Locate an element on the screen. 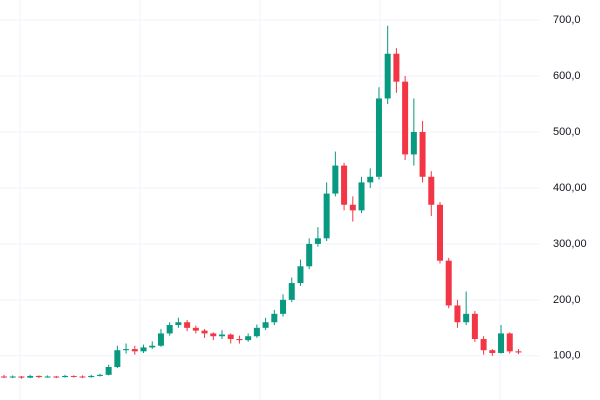  y-tick-label: 700,0 is located at coordinates (567, 20).